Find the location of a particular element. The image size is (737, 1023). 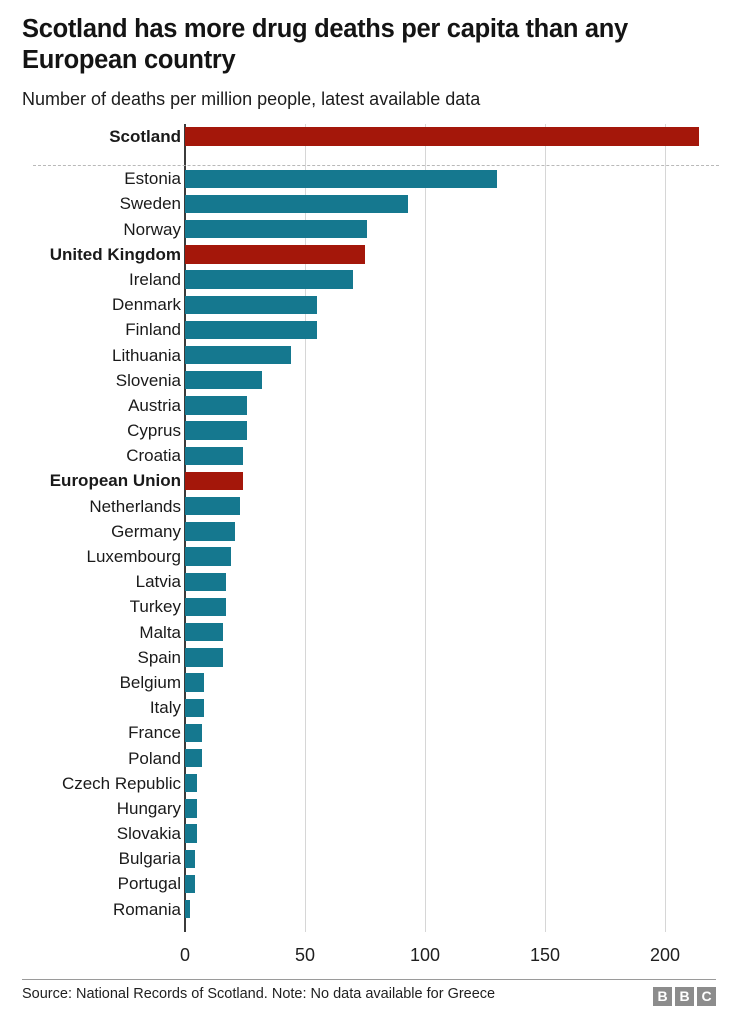

bar-label-malta: Malta is located at coordinates (160, 632).